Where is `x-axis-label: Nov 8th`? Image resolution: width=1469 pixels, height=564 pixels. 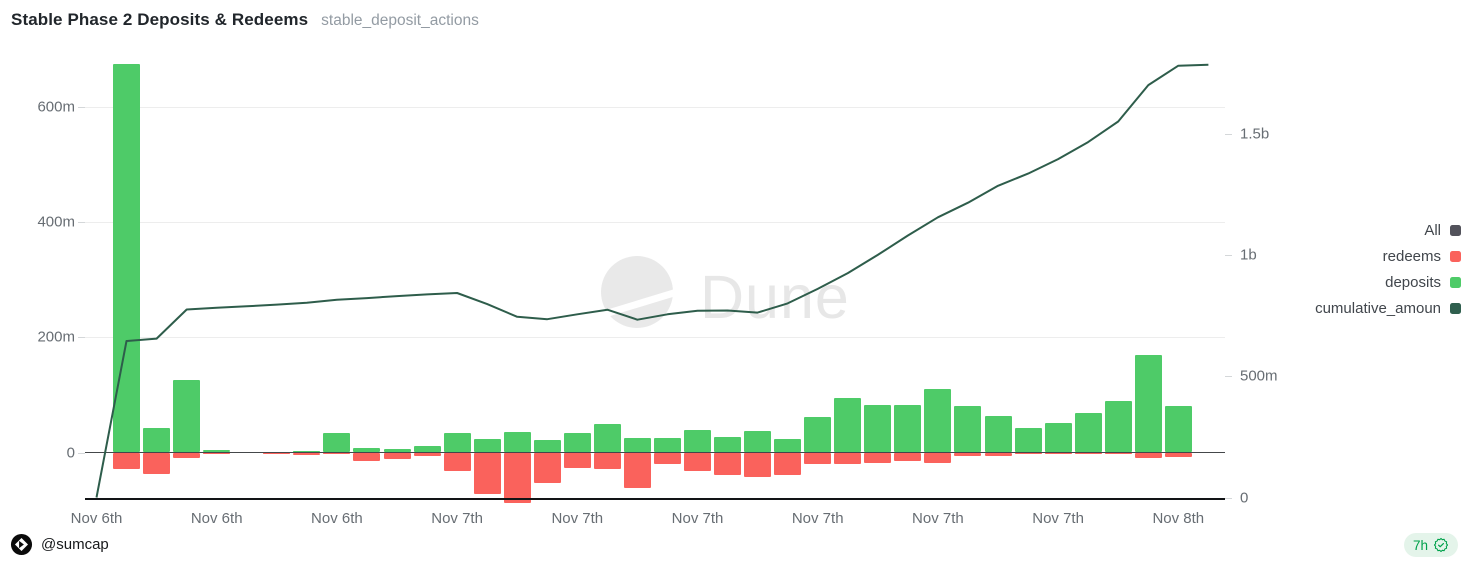
x-axis-label: Nov 8th is located at coordinates (1178, 518).